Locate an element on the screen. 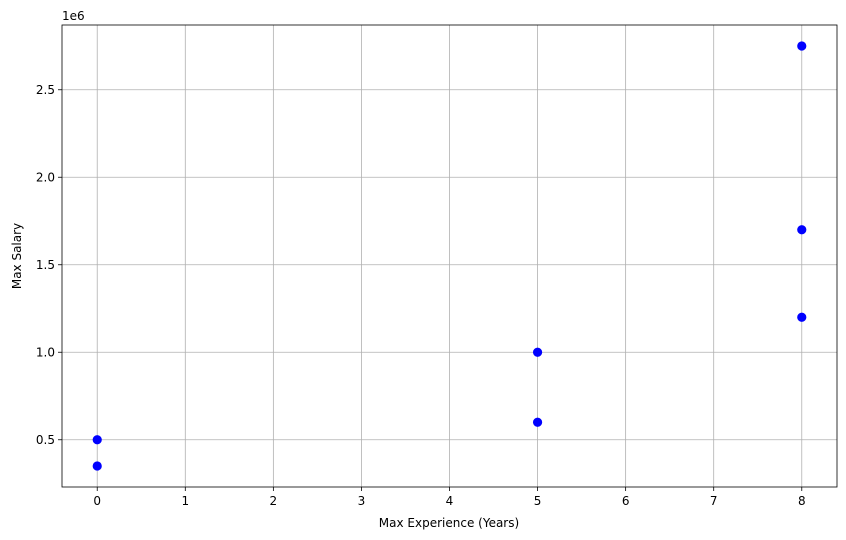  x-tick-label: 4 is located at coordinates (450, 501).